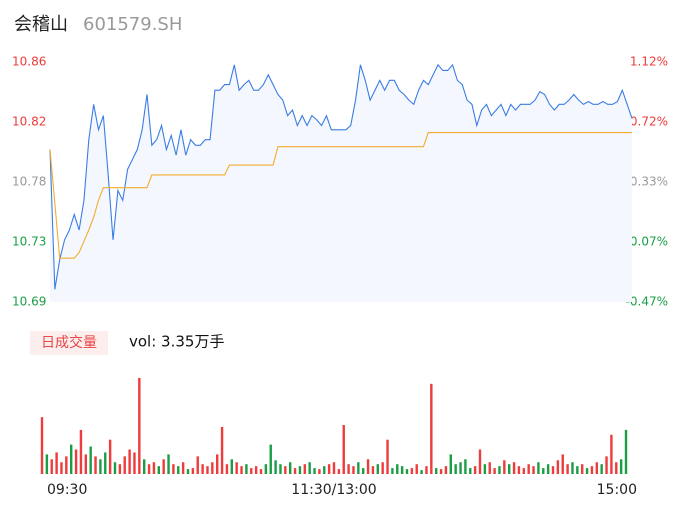 The width and height of the screenshot is (686, 524). I want to click on stock-code: 601579.SH, so click(132, 24).